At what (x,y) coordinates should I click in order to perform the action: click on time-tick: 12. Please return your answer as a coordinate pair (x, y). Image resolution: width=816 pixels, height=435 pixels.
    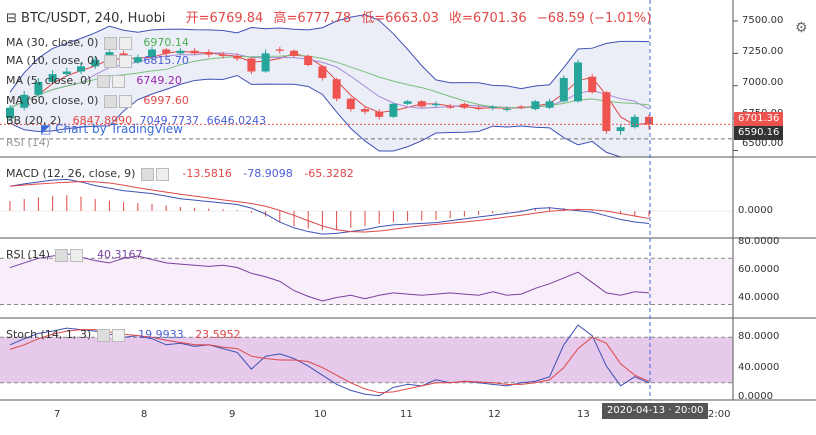
    Looking at the image, I should click on (494, 414).